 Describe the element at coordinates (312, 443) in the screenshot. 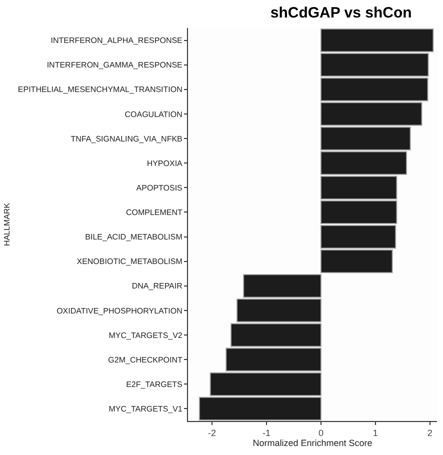

I see `x-axis-title: Normalized Enrichment Score` at that location.